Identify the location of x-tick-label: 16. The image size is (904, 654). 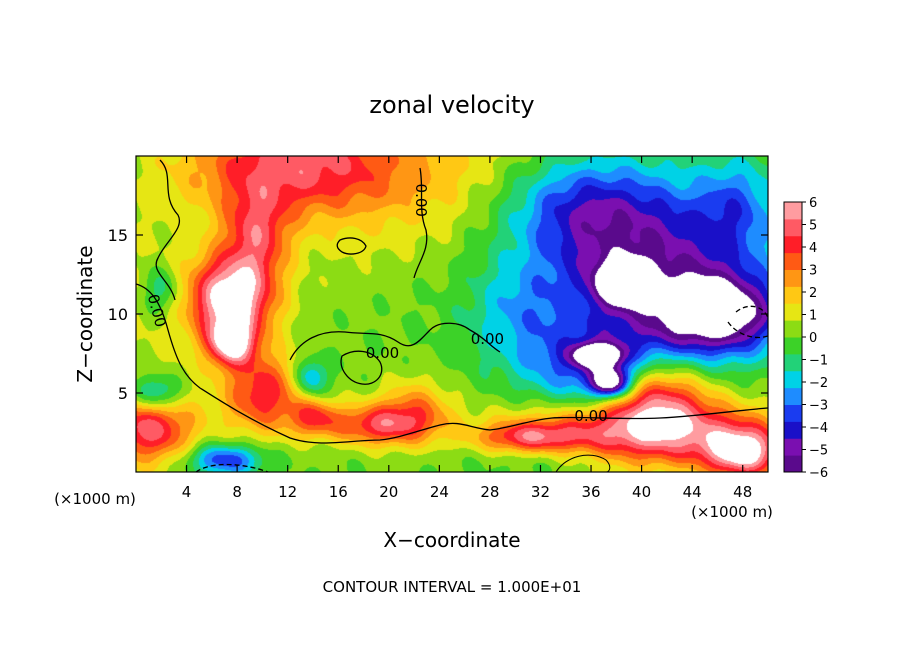
(338, 492).